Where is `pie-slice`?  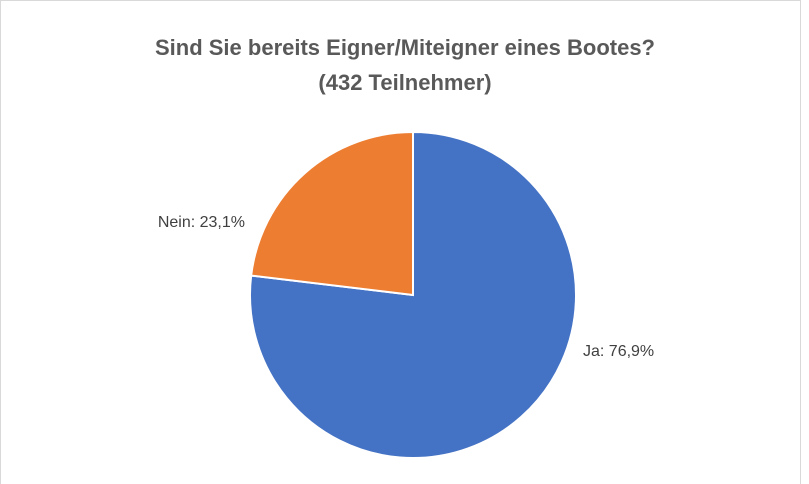 pie-slice is located at coordinates (332, 213).